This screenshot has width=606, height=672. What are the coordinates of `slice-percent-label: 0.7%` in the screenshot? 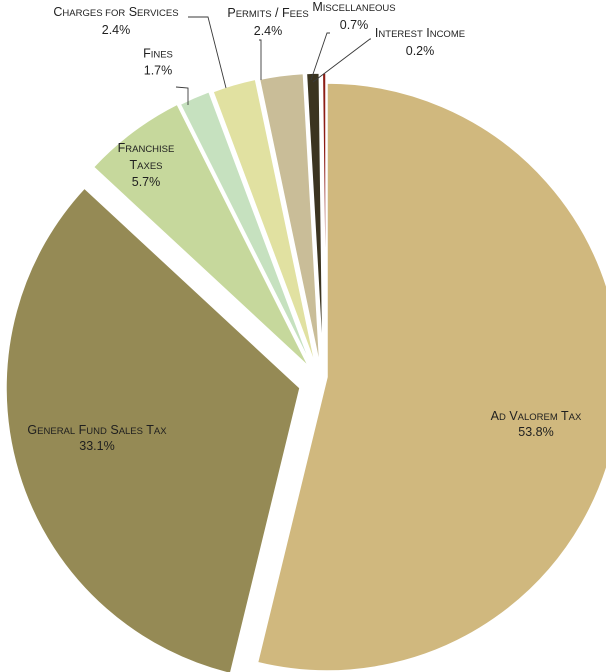 It's located at (354, 25).